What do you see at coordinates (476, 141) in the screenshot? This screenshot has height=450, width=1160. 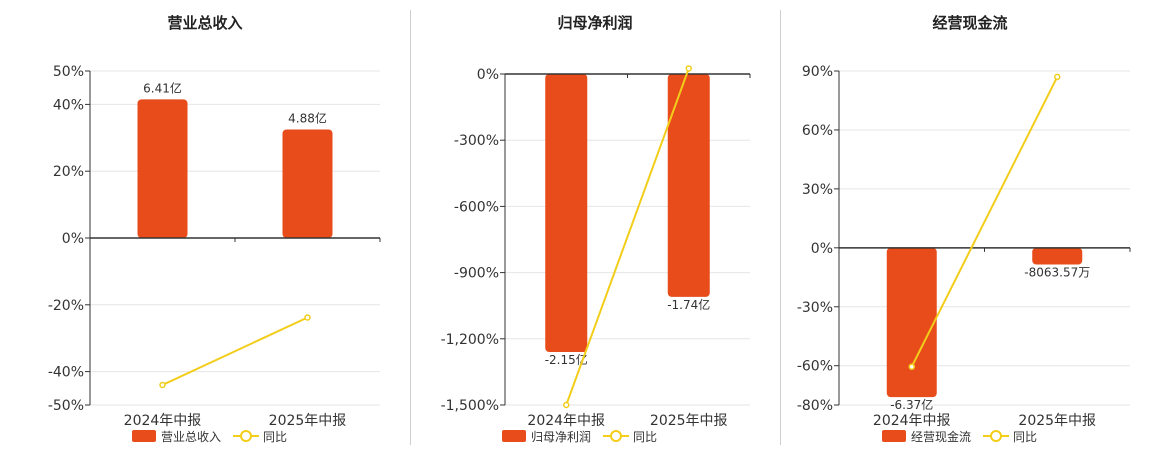 I see `y-tick-label: -300%` at bounding box center [476, 141].